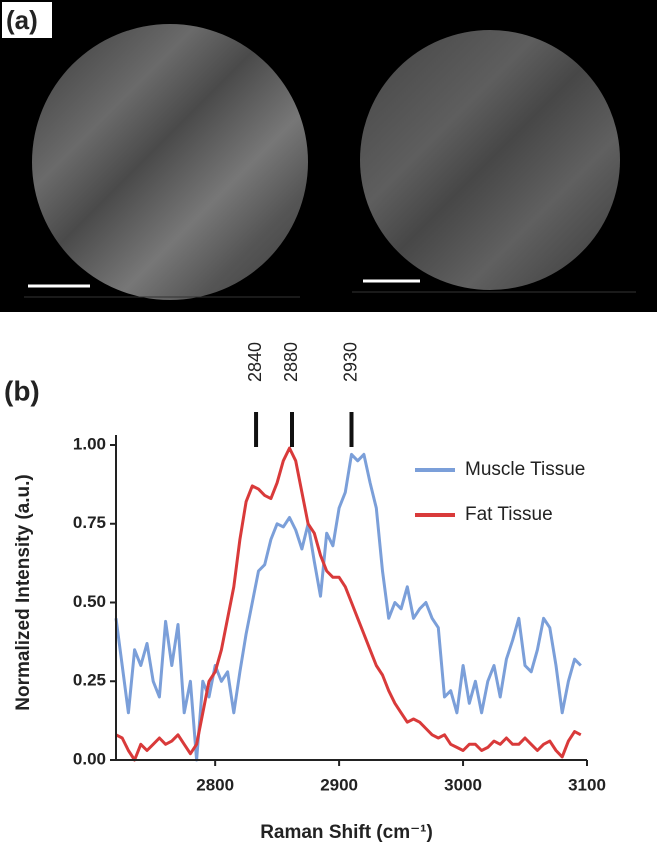 This screenshot has width=657, height=856. What do you see at coordinates (22, 20) in the screenshot?
I see `panel-label: (a)` at bounding box center [22, 20].